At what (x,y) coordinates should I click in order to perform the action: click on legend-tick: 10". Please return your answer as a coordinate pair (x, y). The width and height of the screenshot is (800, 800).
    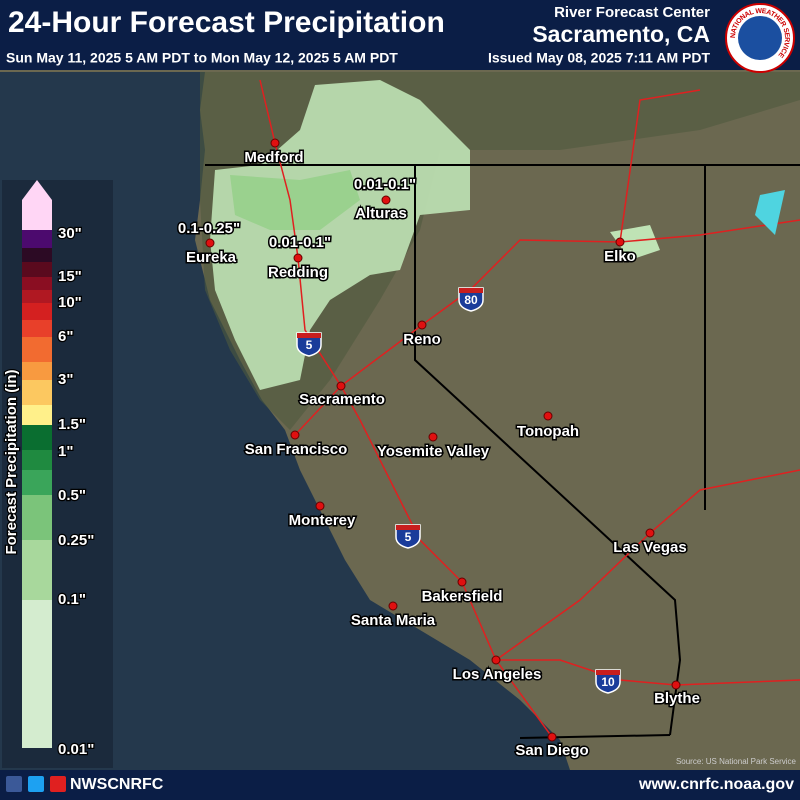
    Looking at the image, I should click on (70, 302).